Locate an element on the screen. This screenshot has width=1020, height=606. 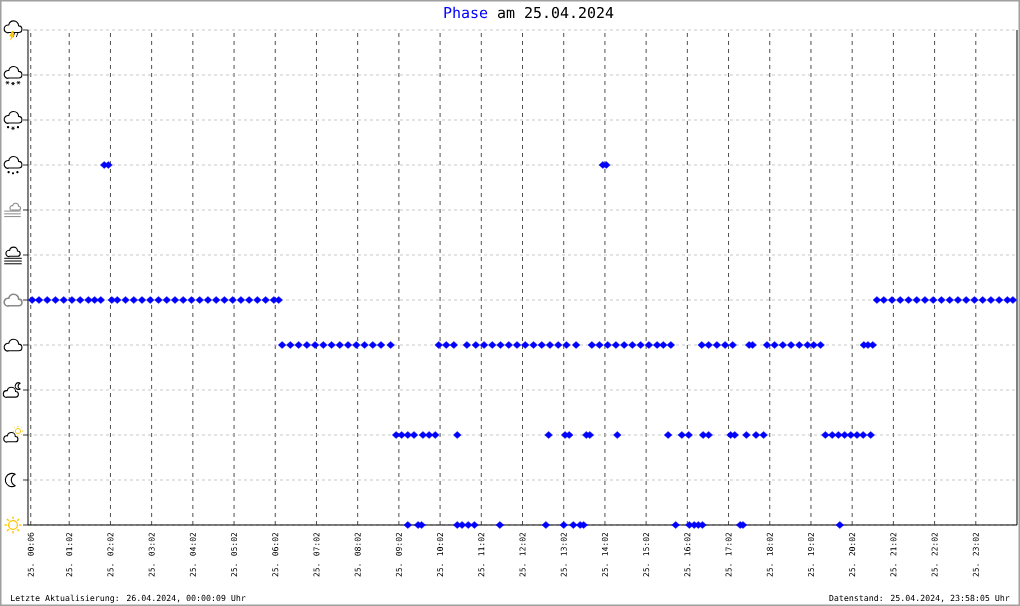
text: Datenstand: 25.04.2024, 23:58:05 Uhr is located at coordinates (919, 598).